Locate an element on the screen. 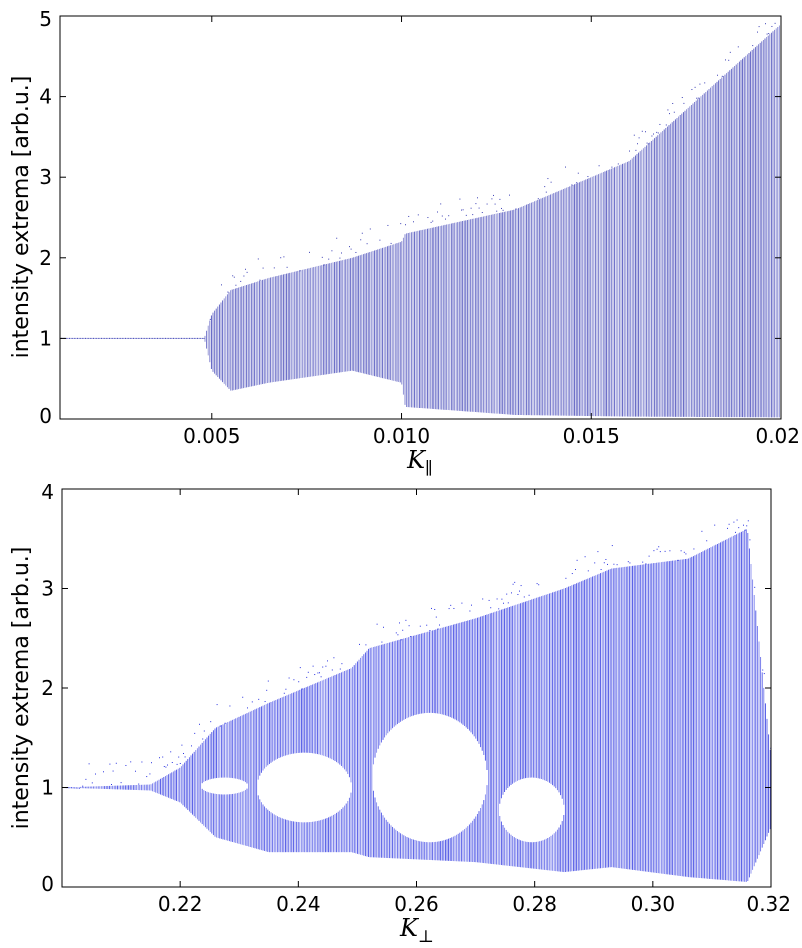  bottom-y-tick-label: 3 is located at coordinates (47, 589).